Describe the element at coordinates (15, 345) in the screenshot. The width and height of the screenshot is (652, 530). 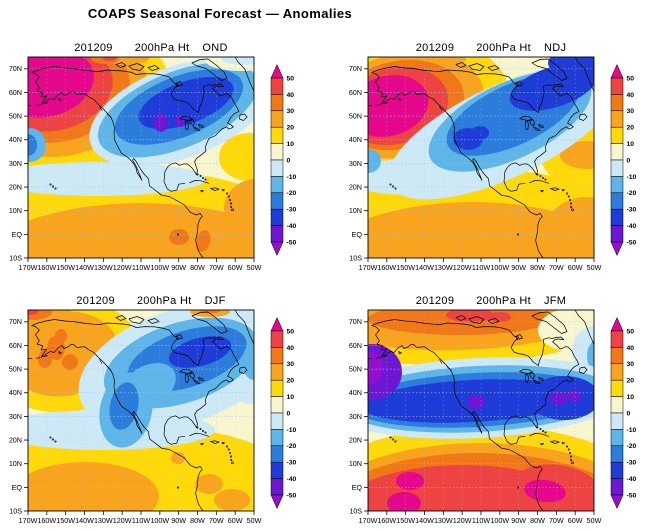
I see `lat-tick-label: 60N` at that location.